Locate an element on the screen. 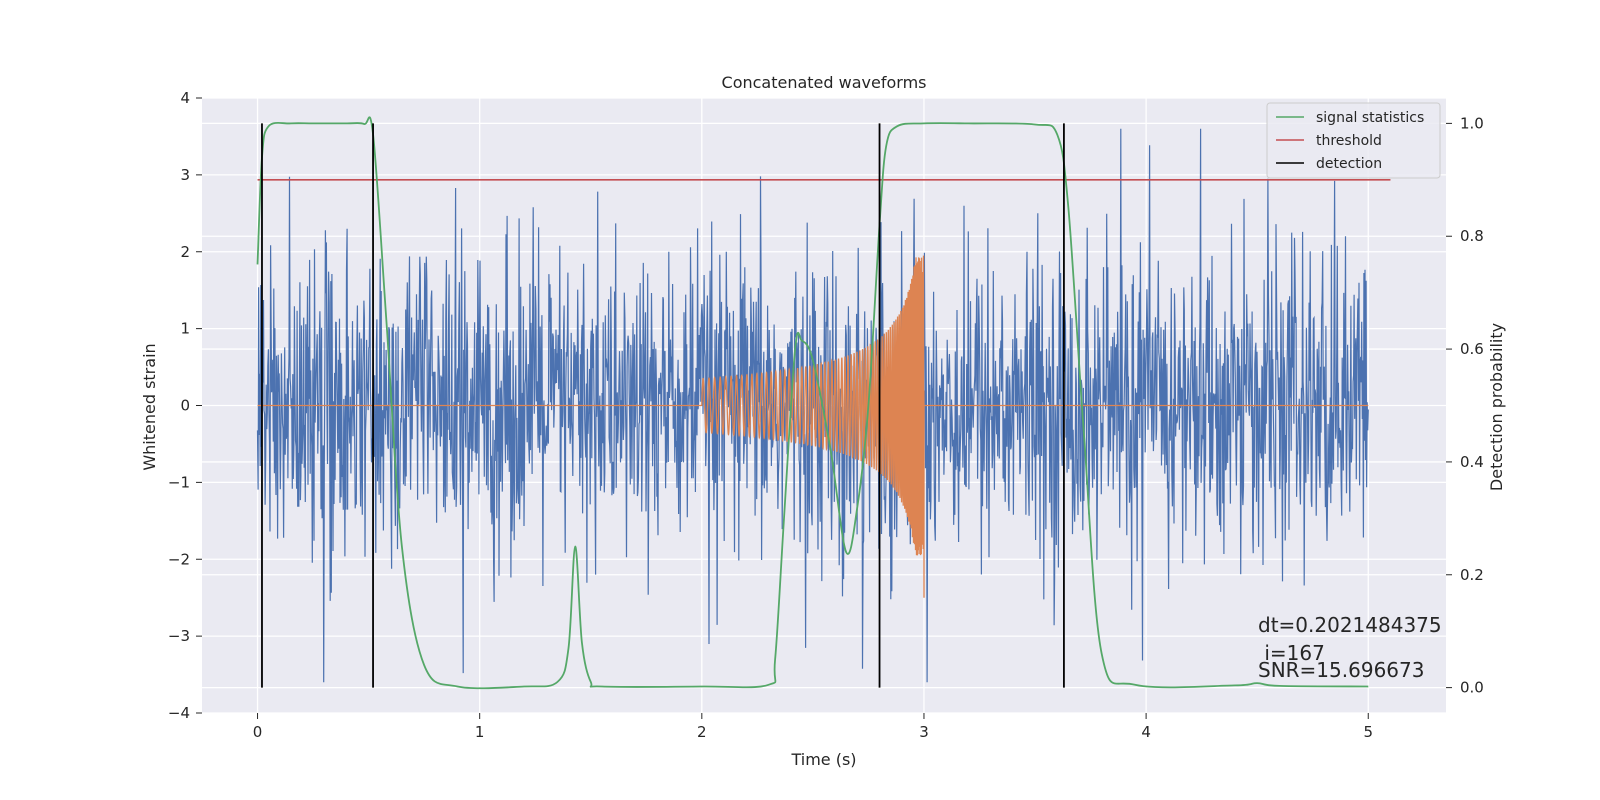 Image resolution: width=1600 pixels, height=800 pixels. y2-tick-label: 0.8 is located at coordinates (1472, 236).